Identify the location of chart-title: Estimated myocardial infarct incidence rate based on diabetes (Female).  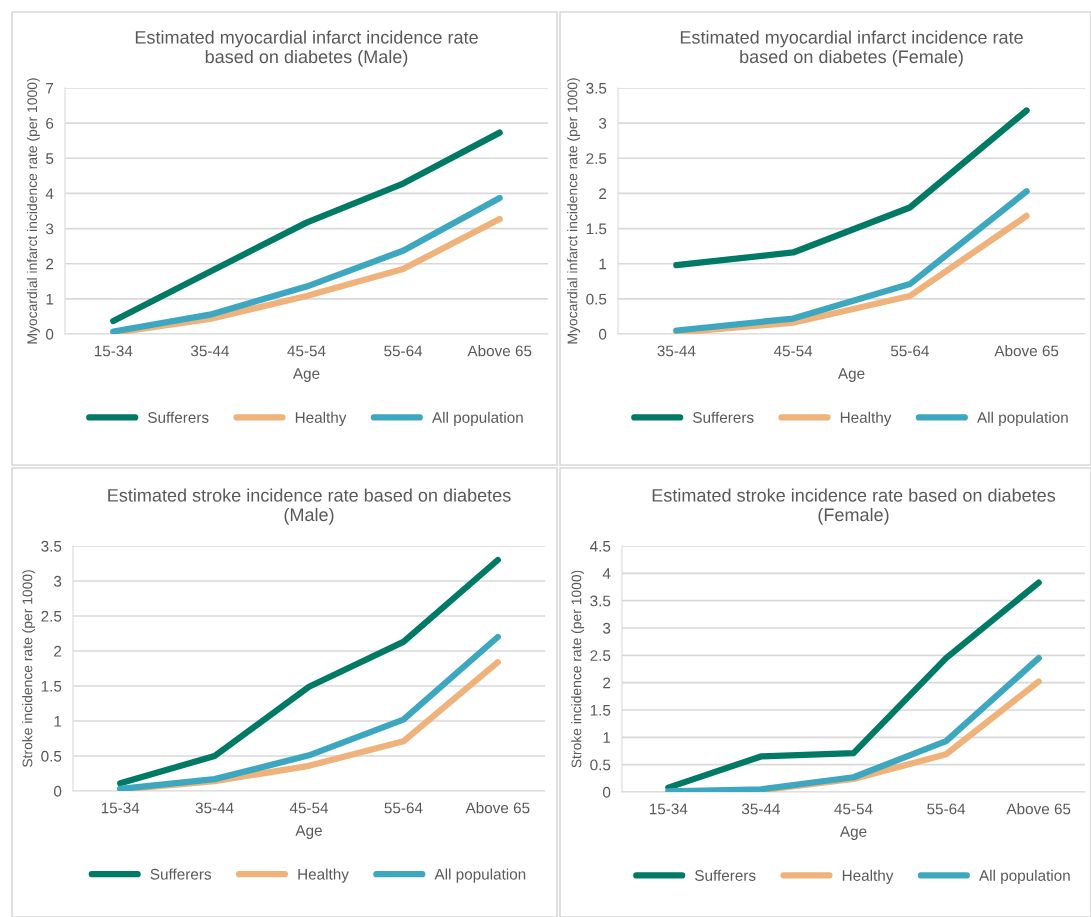
(851, 48).